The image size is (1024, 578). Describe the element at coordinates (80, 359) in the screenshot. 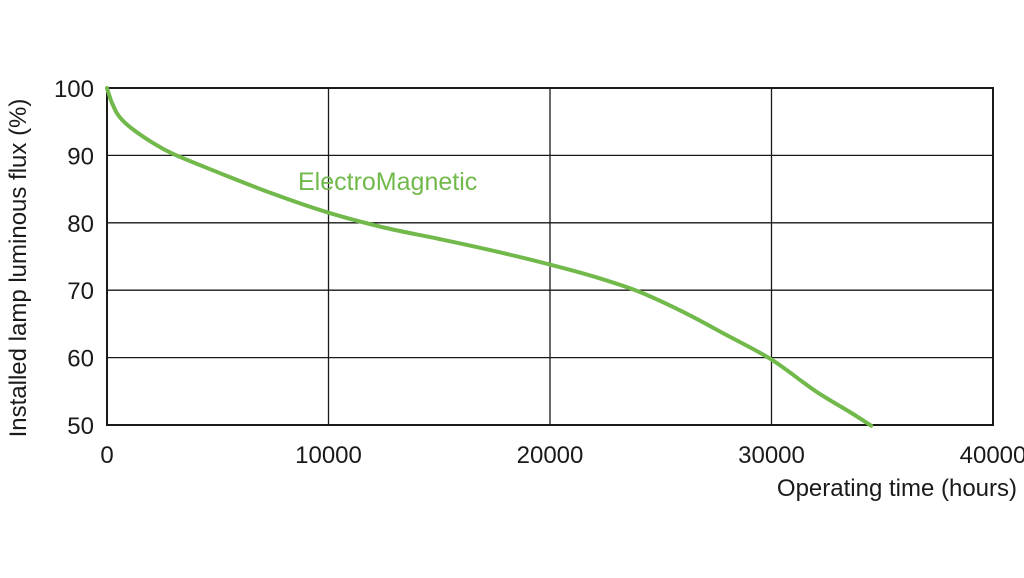

I see `y-tick-label: 60` at that location.